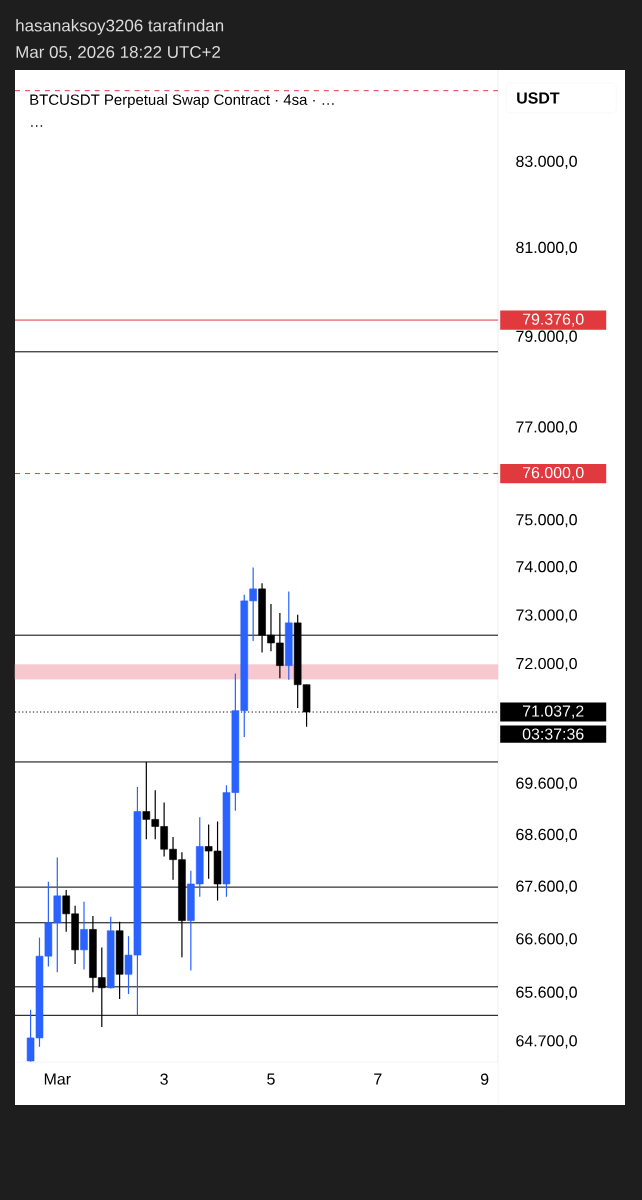  What do you see at coordinates (84, 936) in the screenshot?
I see `candlestick` at bounding box center [84, 936].